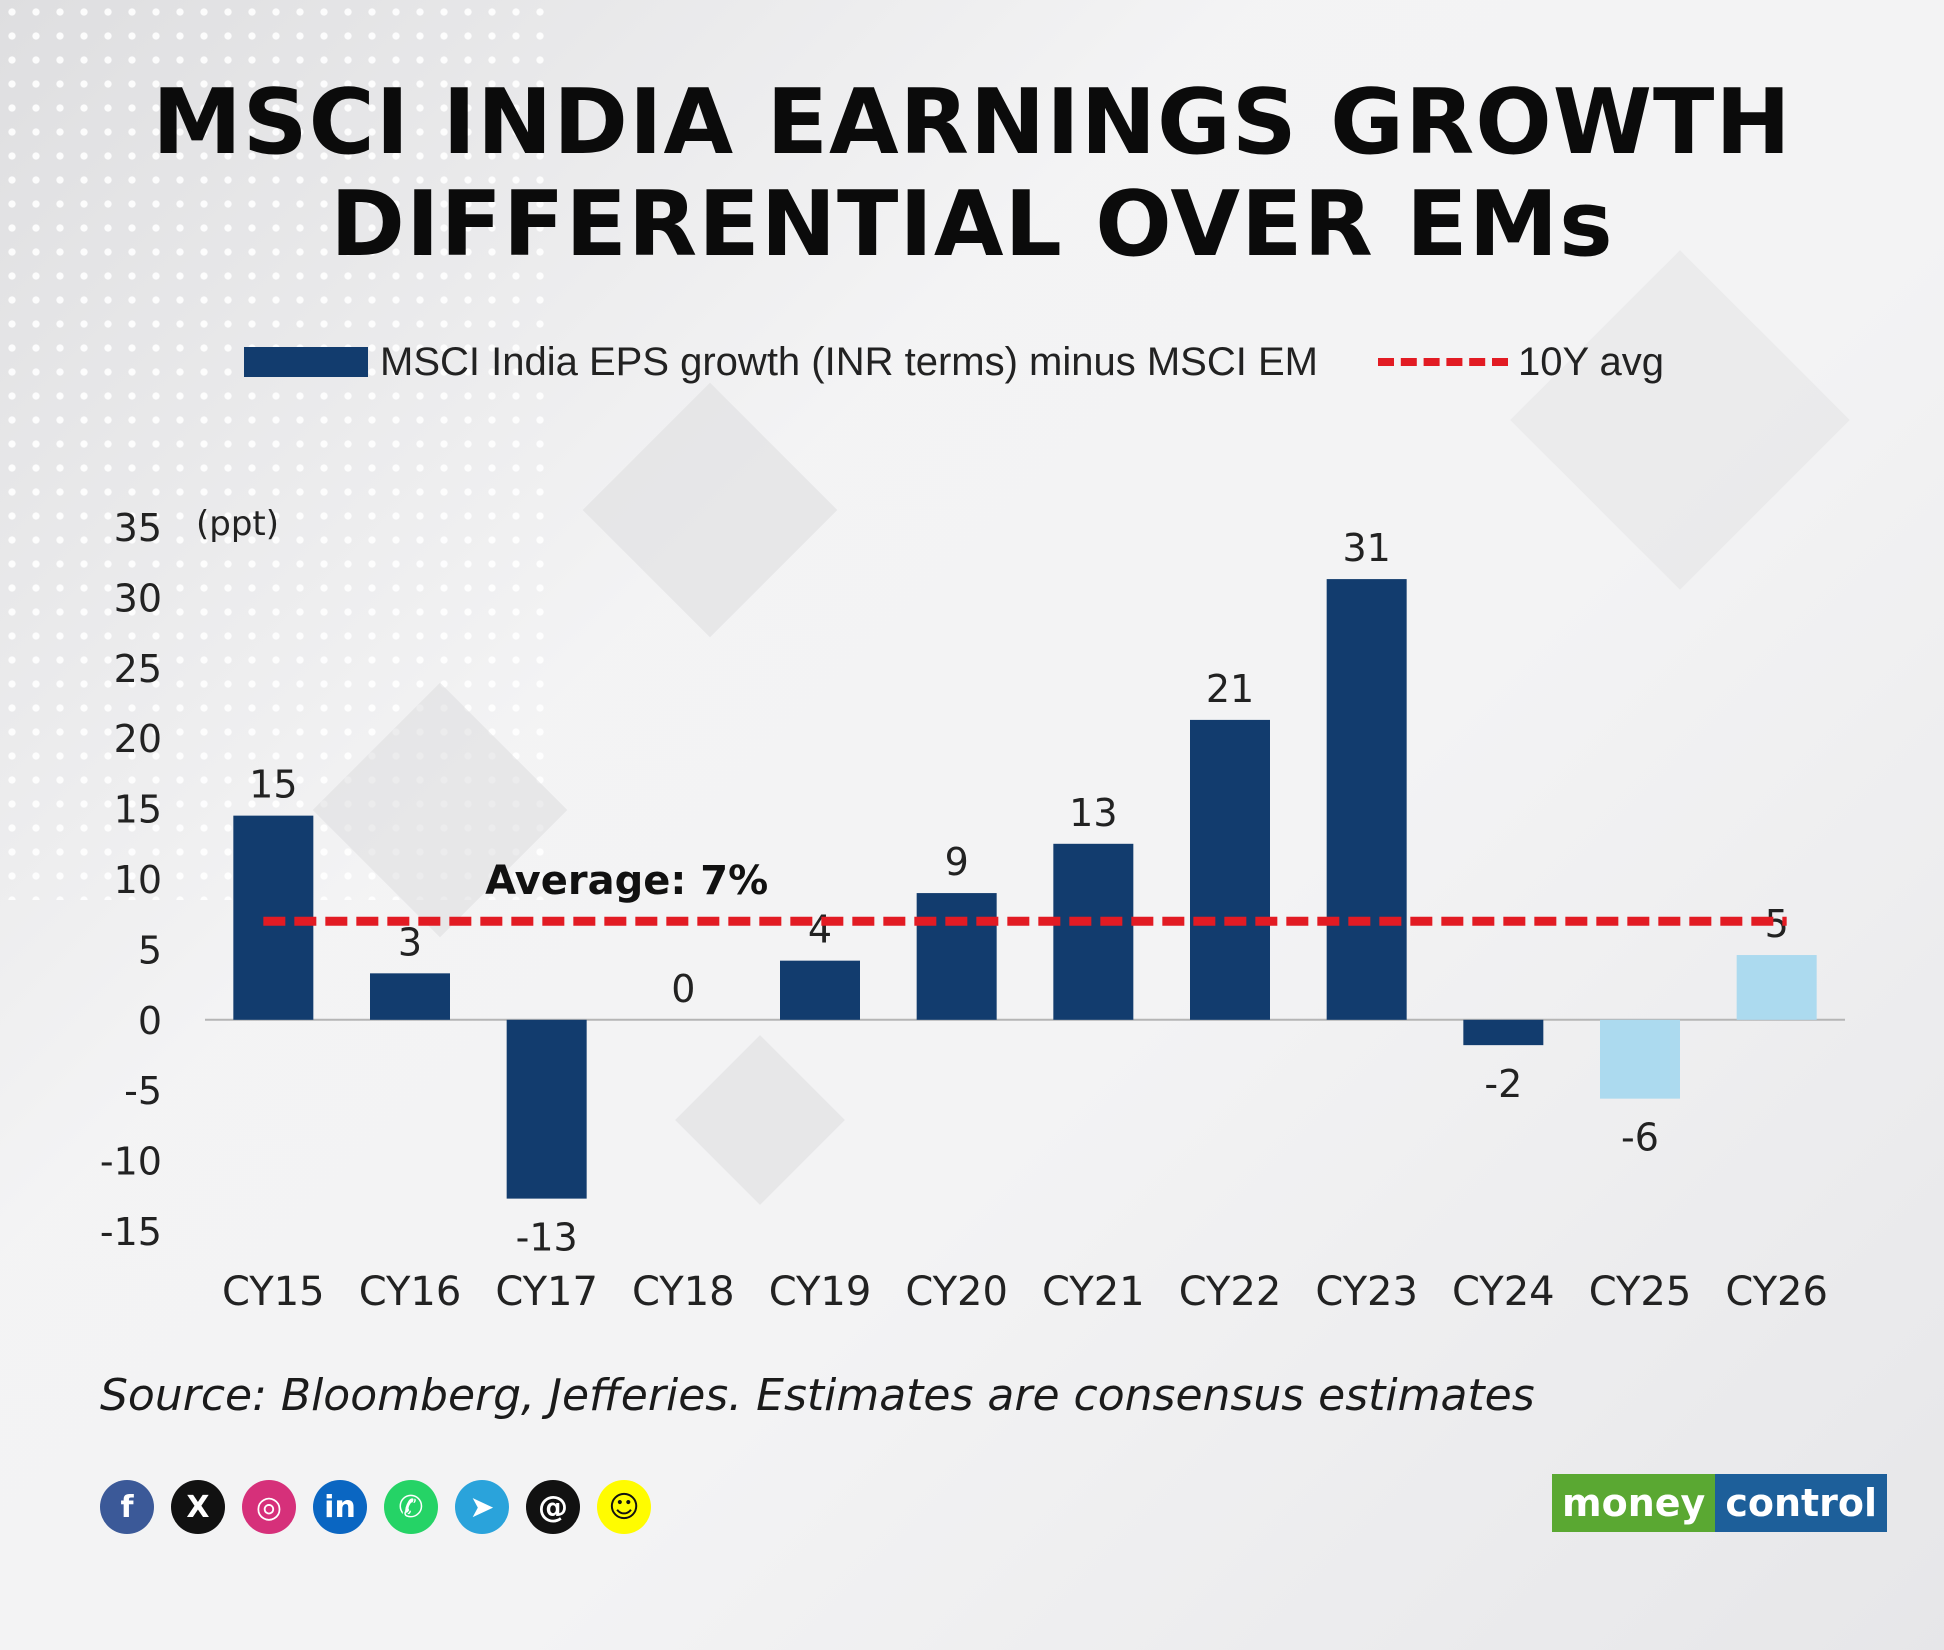 The height and width of the screenshot is (1650, 1944). What do you see at coordinates (138, 880) in the screenshot?
I see `y-tick-label: 10` at bounding box center [138, 880].